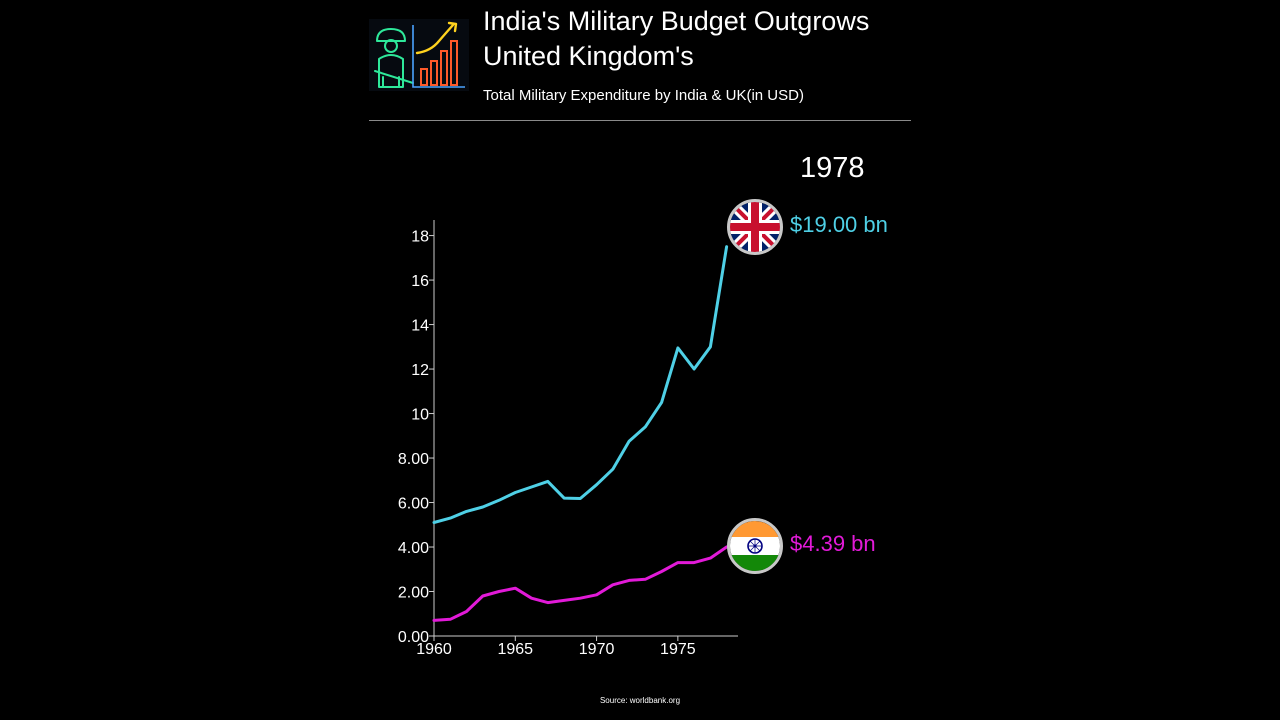 The image size is (1280, 720). I want to click on y-tick-label: 18, so click(420, 237).